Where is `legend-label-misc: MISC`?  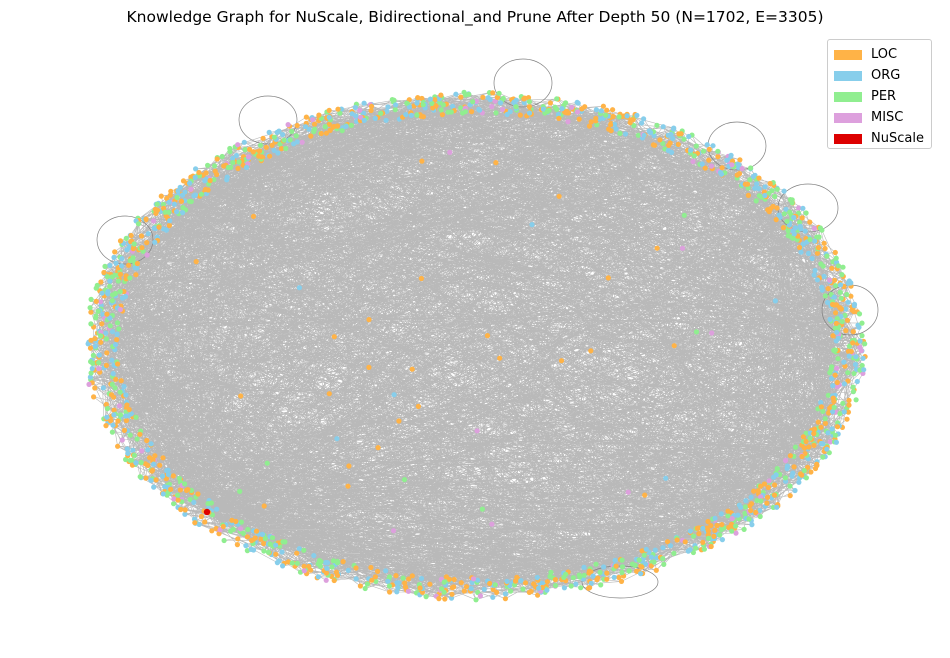 legend-label-misc: MISC is located at coordinates (887, 117).